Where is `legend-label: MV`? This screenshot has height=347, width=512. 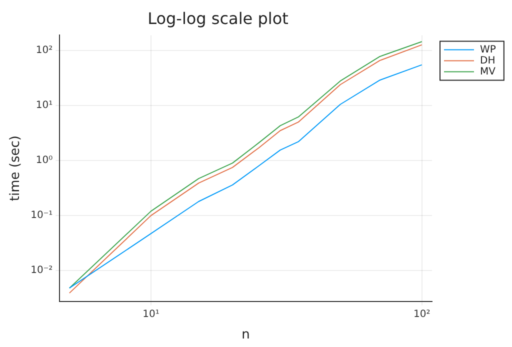
legend-label: MV is located at coordinates (488, 72).